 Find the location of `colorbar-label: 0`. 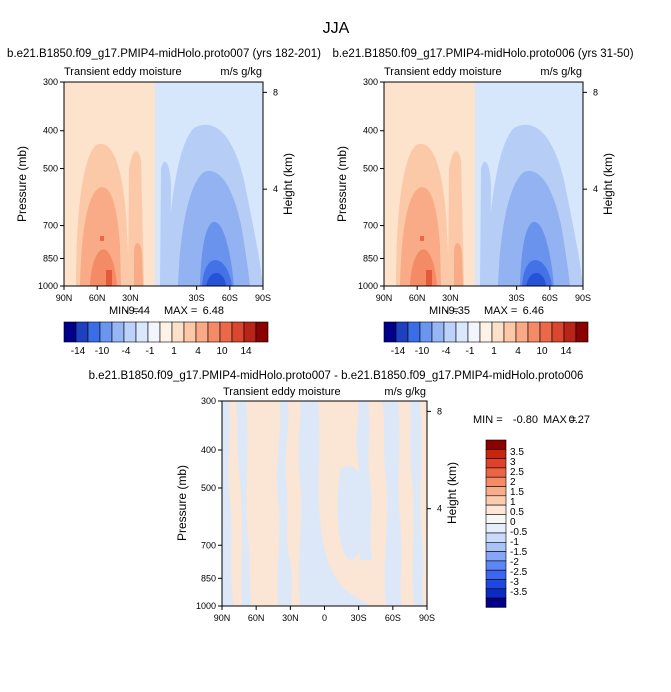

colorbar-label: 0 is located at coordinates (513, 522).